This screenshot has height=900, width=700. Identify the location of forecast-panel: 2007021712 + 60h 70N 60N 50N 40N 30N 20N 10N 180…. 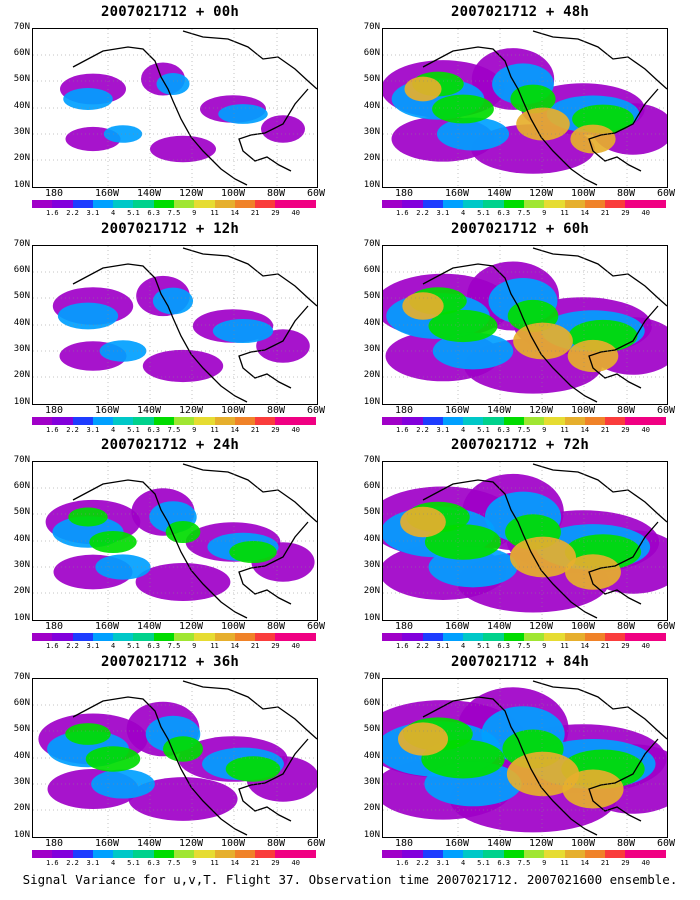
(520, 326).